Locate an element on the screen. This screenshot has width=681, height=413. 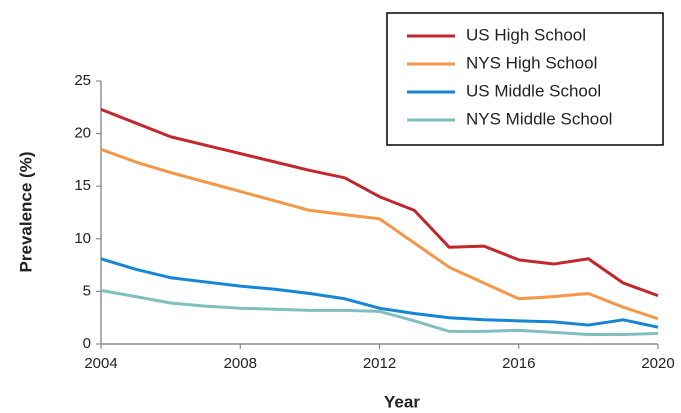
x-tick-label: 2012 is located at coordinates (379, 363).